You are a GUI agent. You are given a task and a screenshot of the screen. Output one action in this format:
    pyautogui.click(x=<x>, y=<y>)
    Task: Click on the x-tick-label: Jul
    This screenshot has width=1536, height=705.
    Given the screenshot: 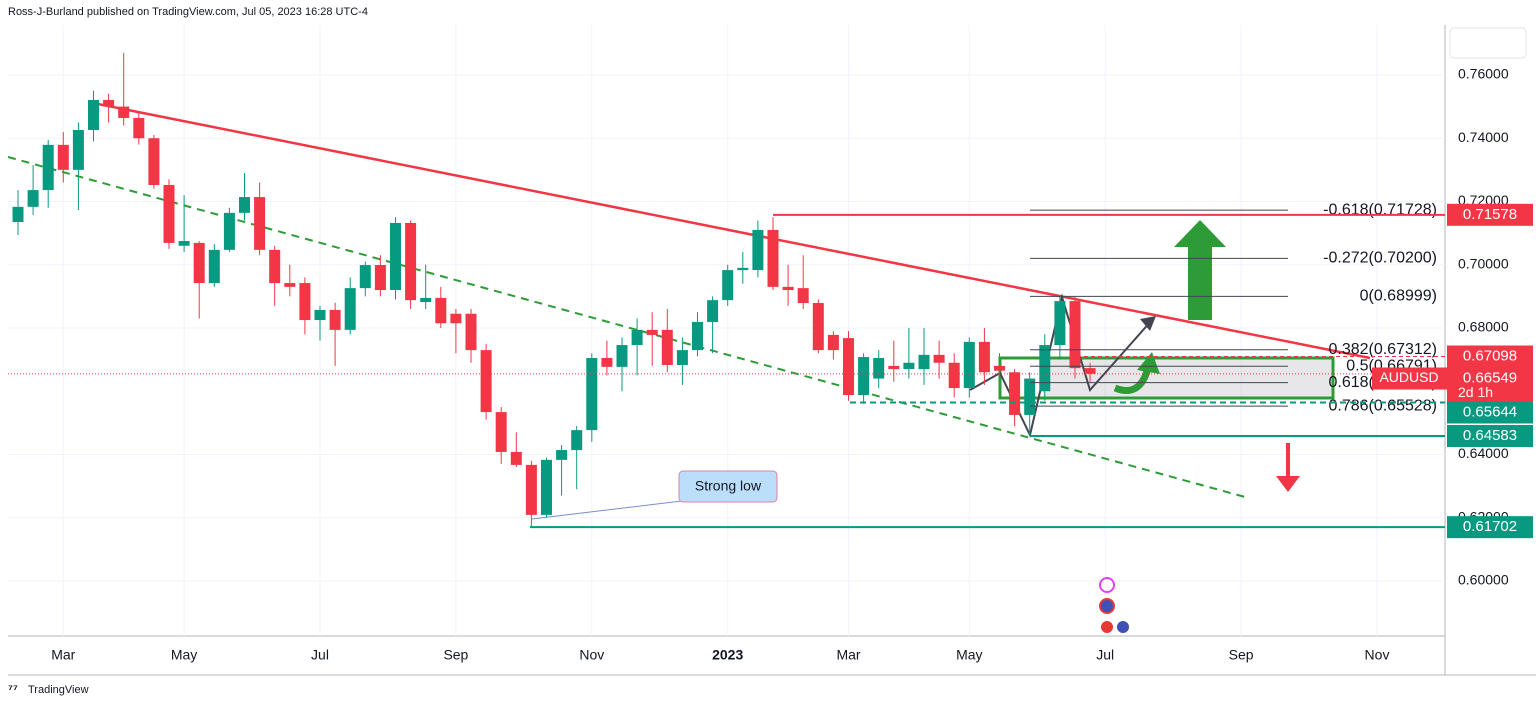 What is the action you would take?
    pyautogui.click(x=1105, y=655)
    